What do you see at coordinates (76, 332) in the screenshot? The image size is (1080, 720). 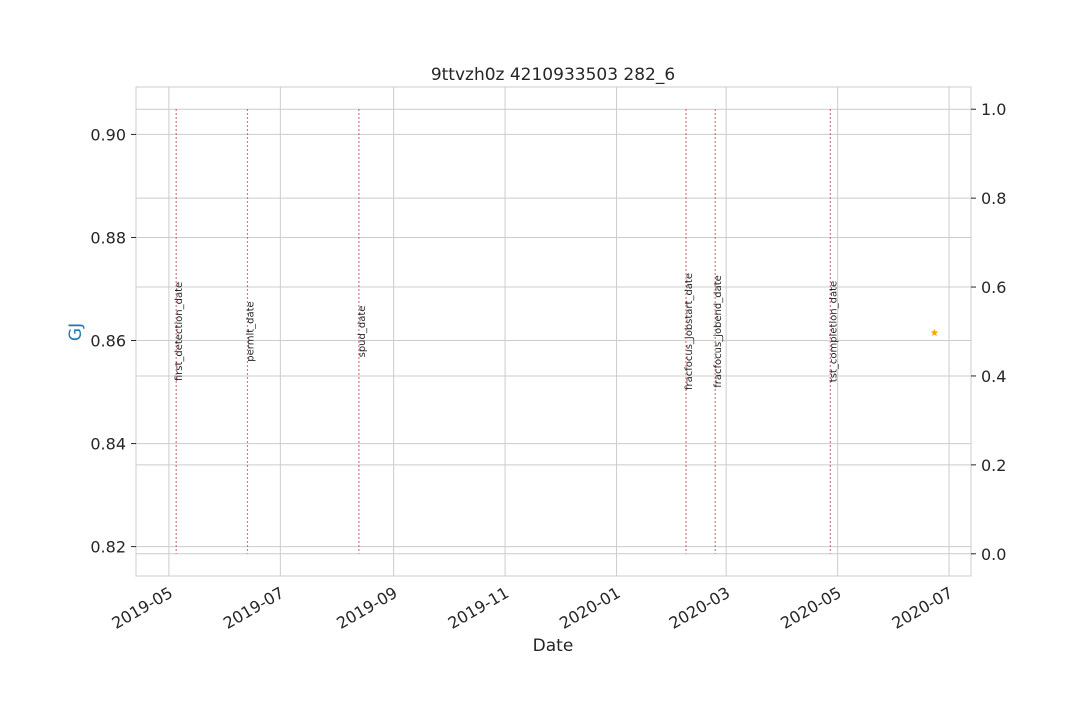 I see `y-axis-label: GJ` at bounding box center [76, 332].